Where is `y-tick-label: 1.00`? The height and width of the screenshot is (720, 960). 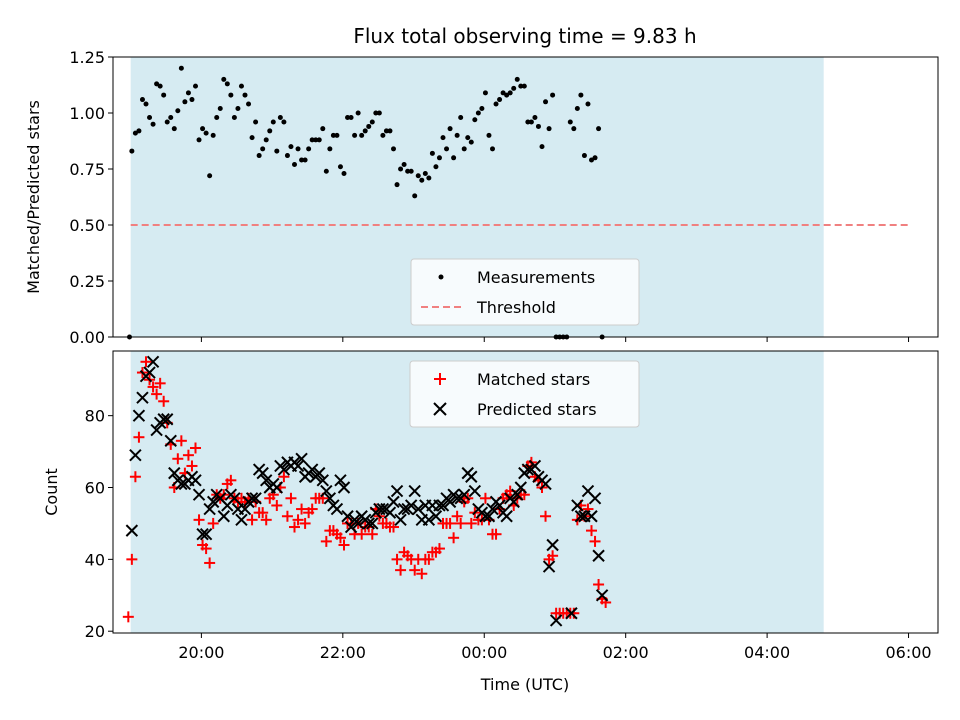
y-tick-label: 1.00 is located at coordinates (87, 113).